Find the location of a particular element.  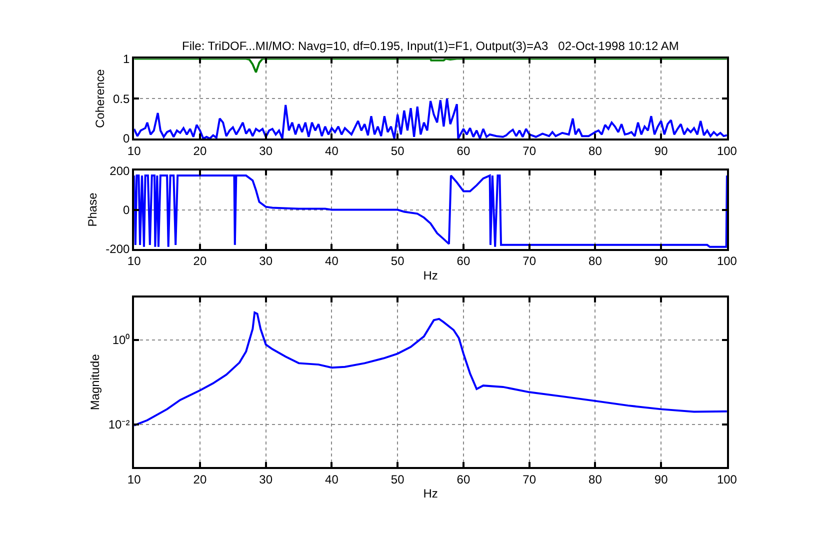

y-tick-label: 1 is located at coordinates (126, 59).